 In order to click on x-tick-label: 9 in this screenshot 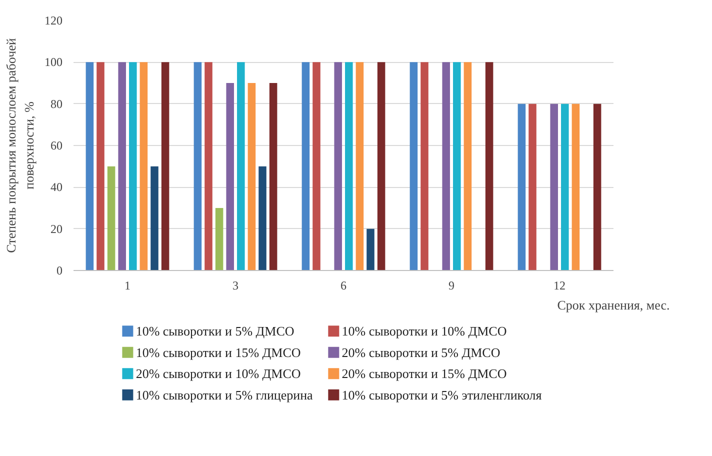, I will do `click(451, 285)`.